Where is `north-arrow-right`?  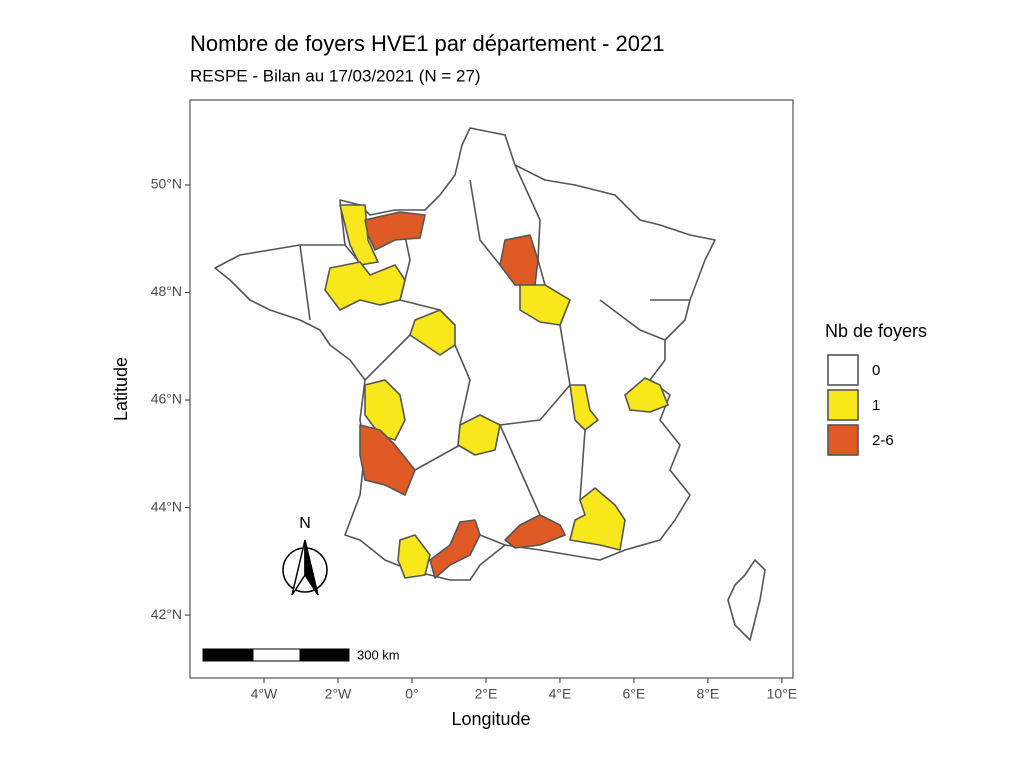 north-arrow-right is located at coordinates (311, 567).